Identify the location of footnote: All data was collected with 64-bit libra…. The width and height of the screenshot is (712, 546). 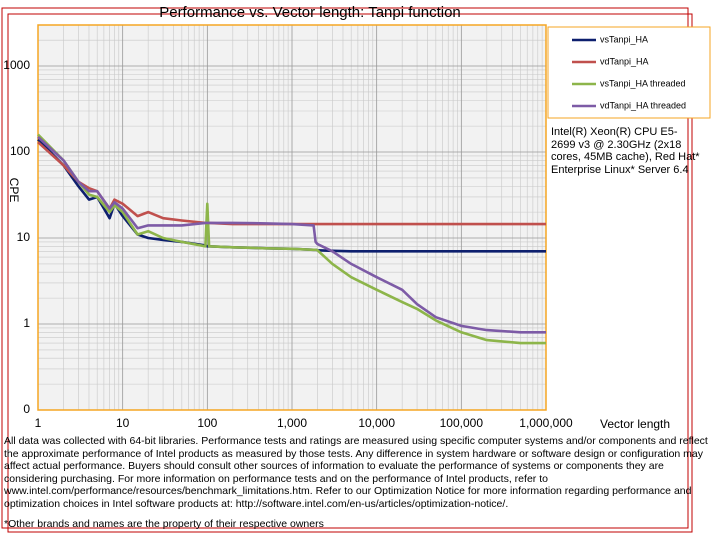
(356, 472).